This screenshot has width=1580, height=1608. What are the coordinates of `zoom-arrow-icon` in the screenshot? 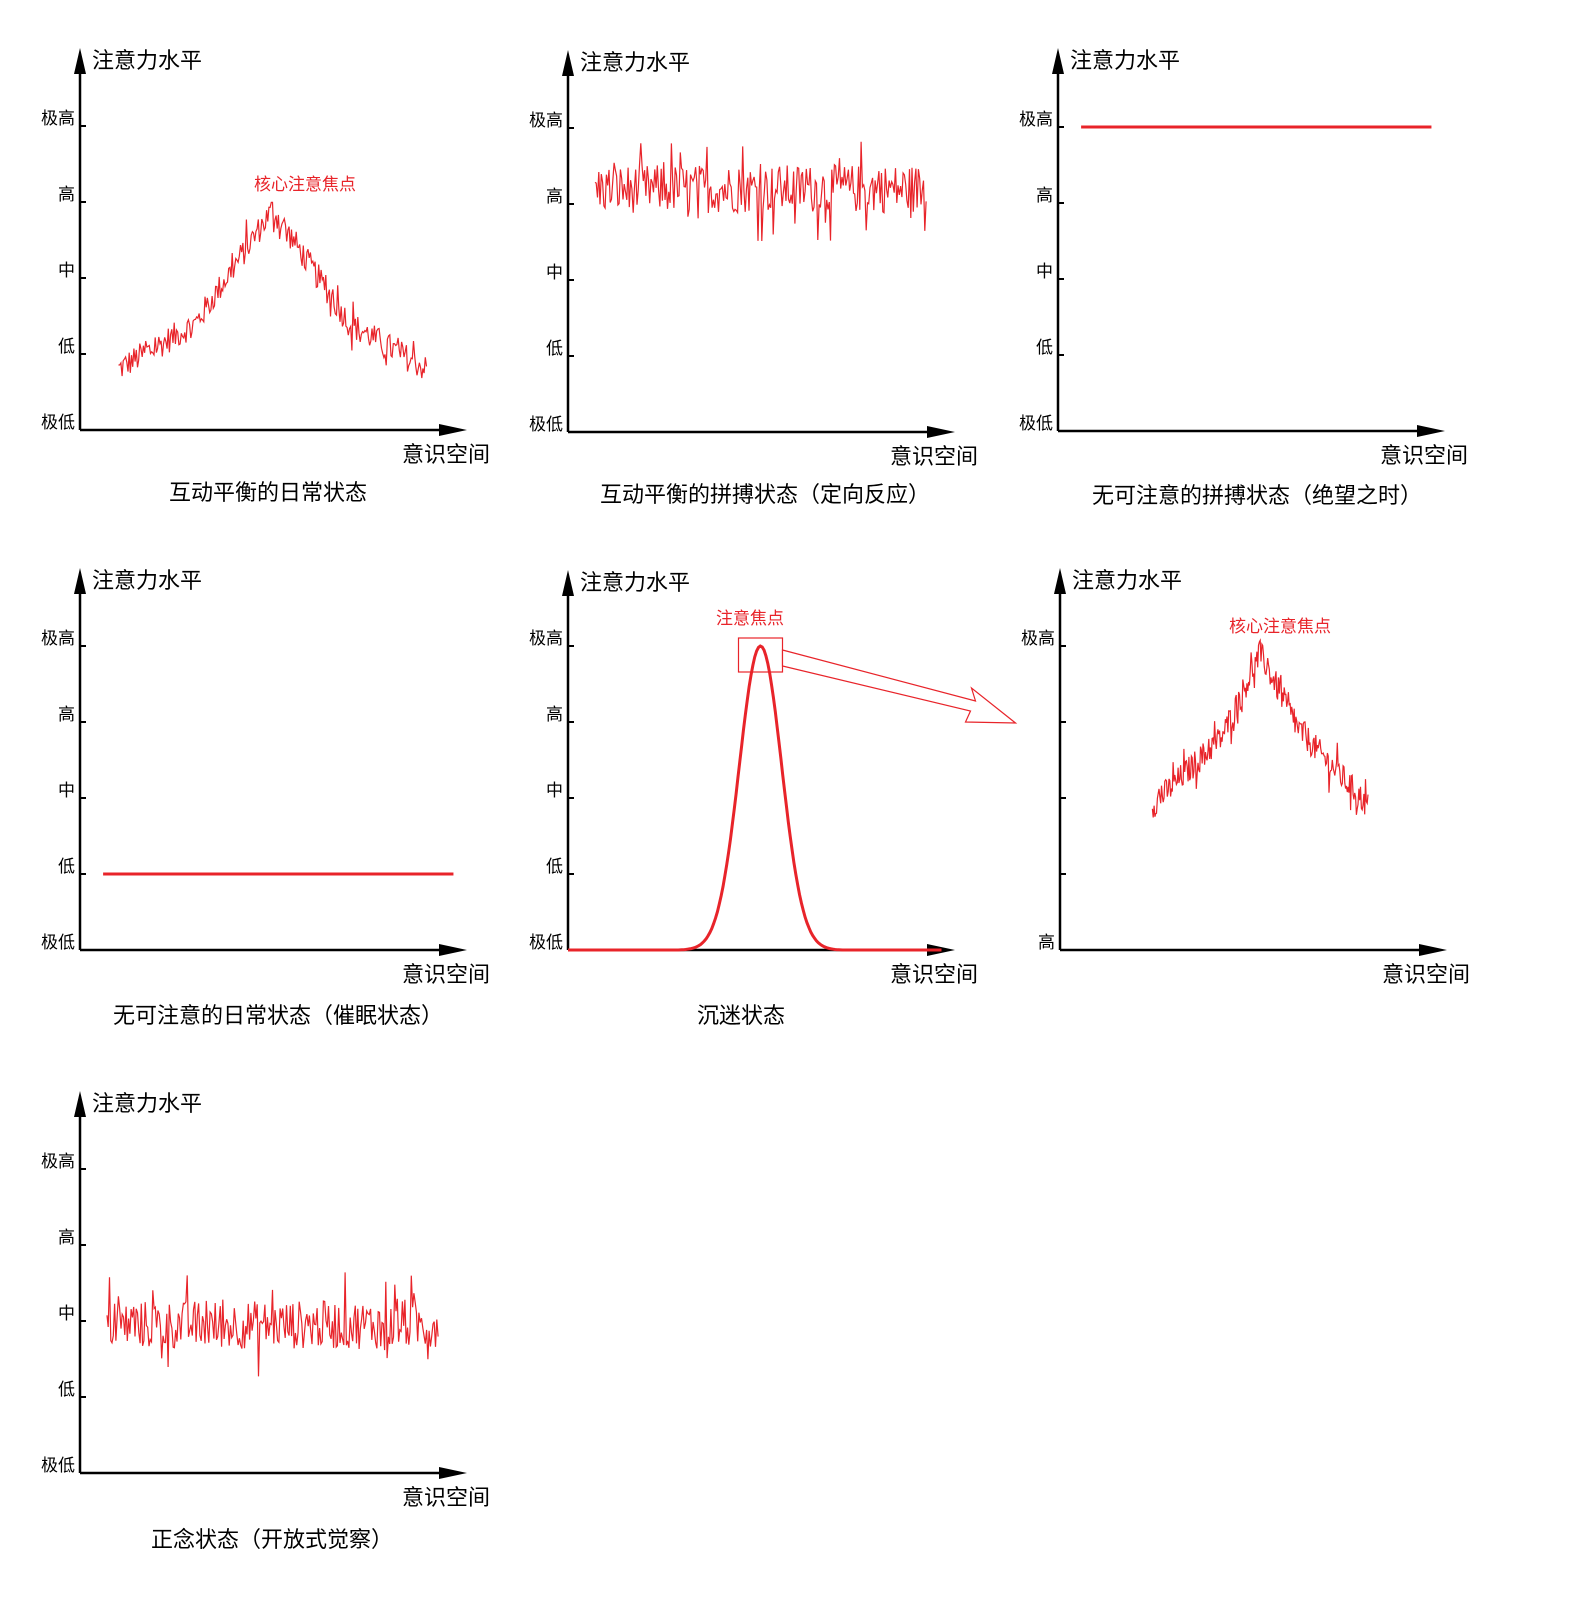 It's located at (899, 686).